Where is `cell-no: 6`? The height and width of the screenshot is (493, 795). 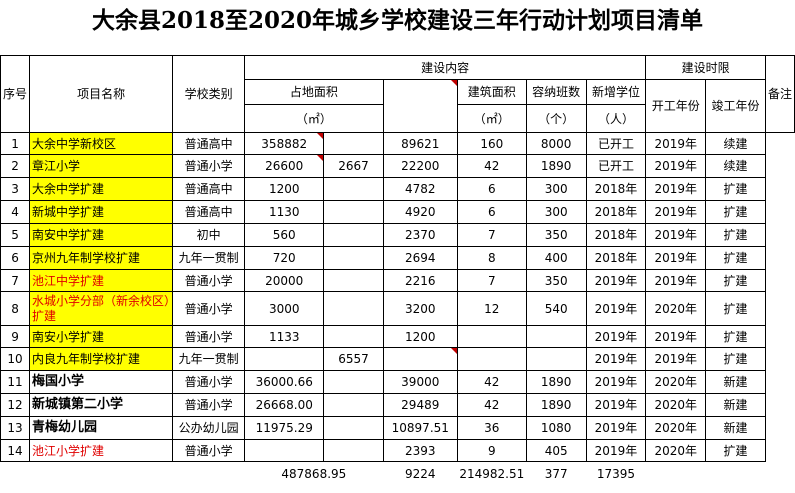
cell-no: 6 is located at coordinates (15, 258).